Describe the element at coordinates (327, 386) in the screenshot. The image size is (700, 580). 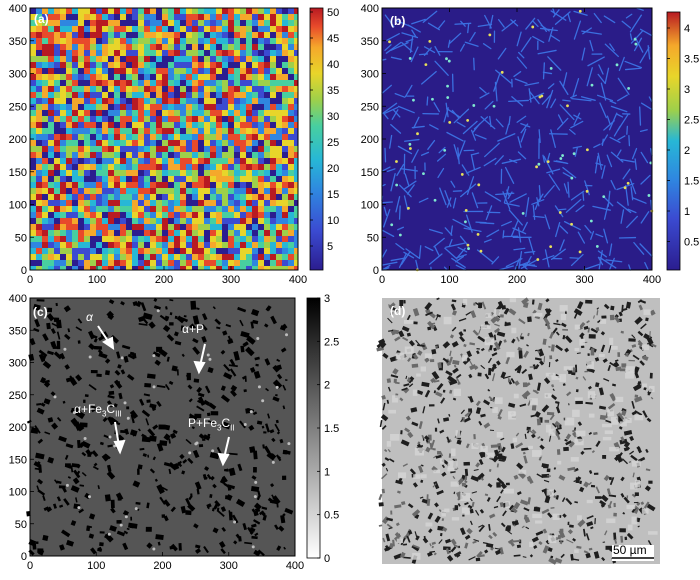
I see `colorbar-tick-label: 2` at that location.